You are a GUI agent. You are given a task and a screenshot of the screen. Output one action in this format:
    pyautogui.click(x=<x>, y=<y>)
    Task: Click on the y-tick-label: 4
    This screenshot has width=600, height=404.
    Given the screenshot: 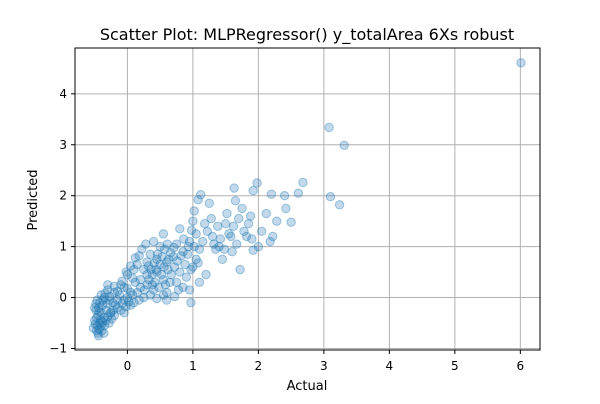 What is the action you would take?
    pyautogui.click(x=63, y=94)
    